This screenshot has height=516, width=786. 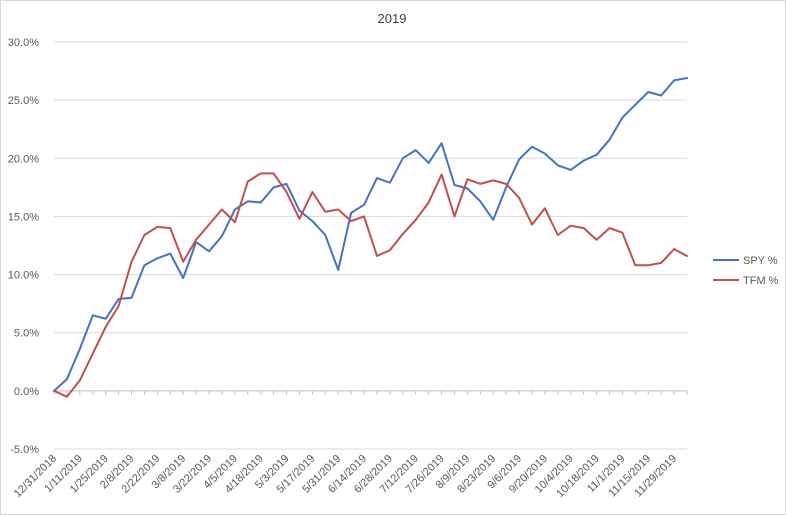 What do you see at coordinates (761, 281) in the screenshot?
I see `legend-label: TFM %` at bounding box center [761, 281].